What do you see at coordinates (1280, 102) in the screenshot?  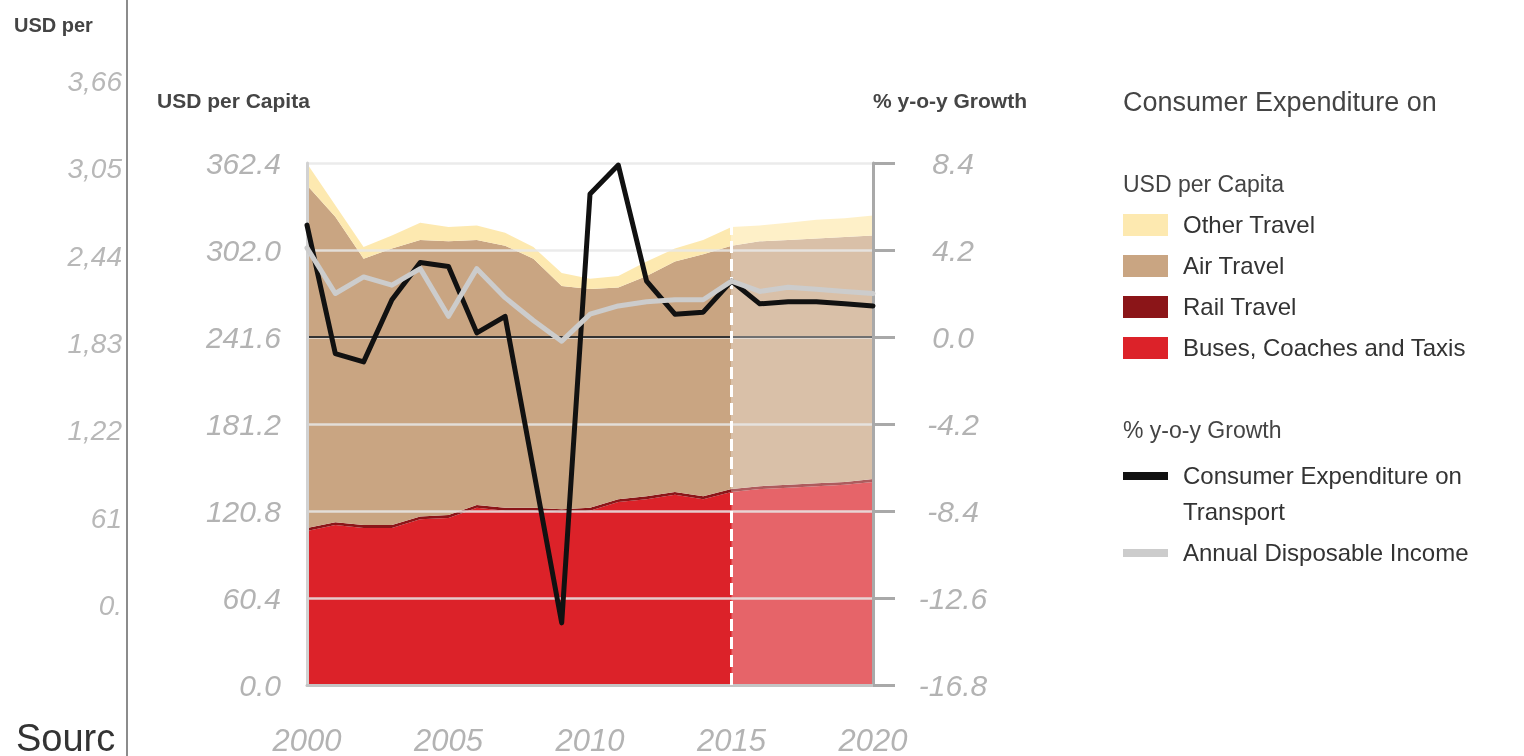 I see `legend-title: Consumer Expenditure on` at bounding box center [1280, 102].